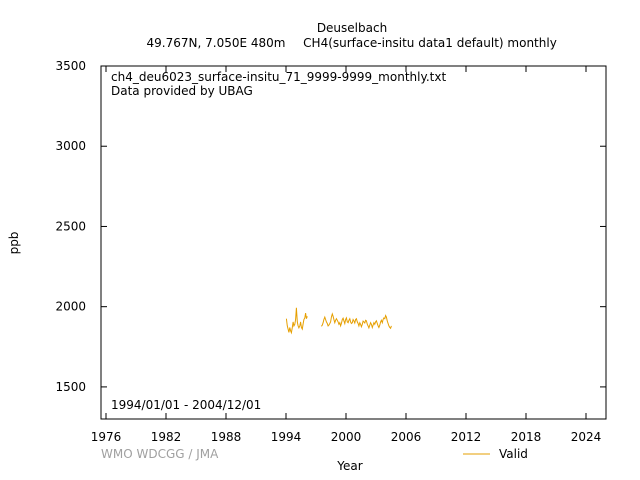 The image size is (640, 480). What do you see at coordinates (346, 437) in the screenshot?
I see `x-tick-label: 2000` at bounding box center [346, 437].